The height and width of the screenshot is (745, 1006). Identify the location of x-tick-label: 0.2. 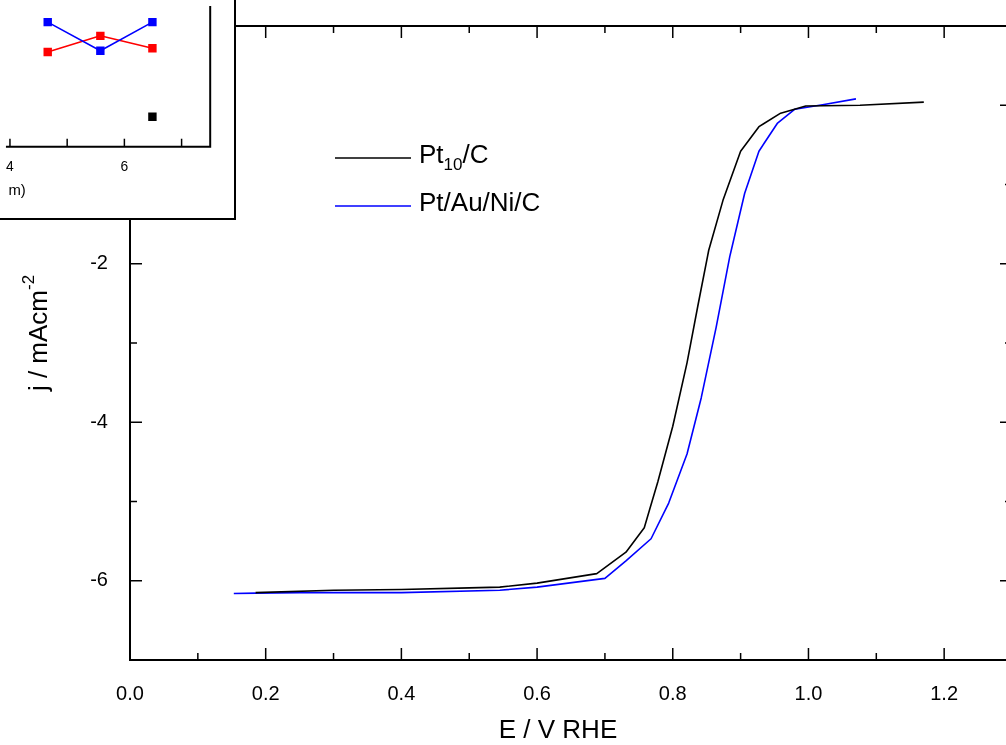
(265, 692).